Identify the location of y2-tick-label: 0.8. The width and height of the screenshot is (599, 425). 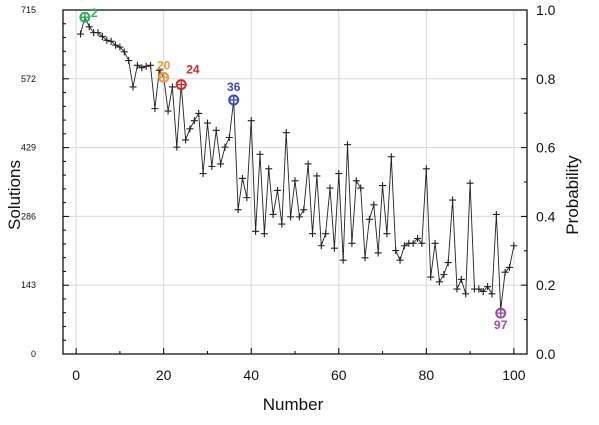
(546, 79).